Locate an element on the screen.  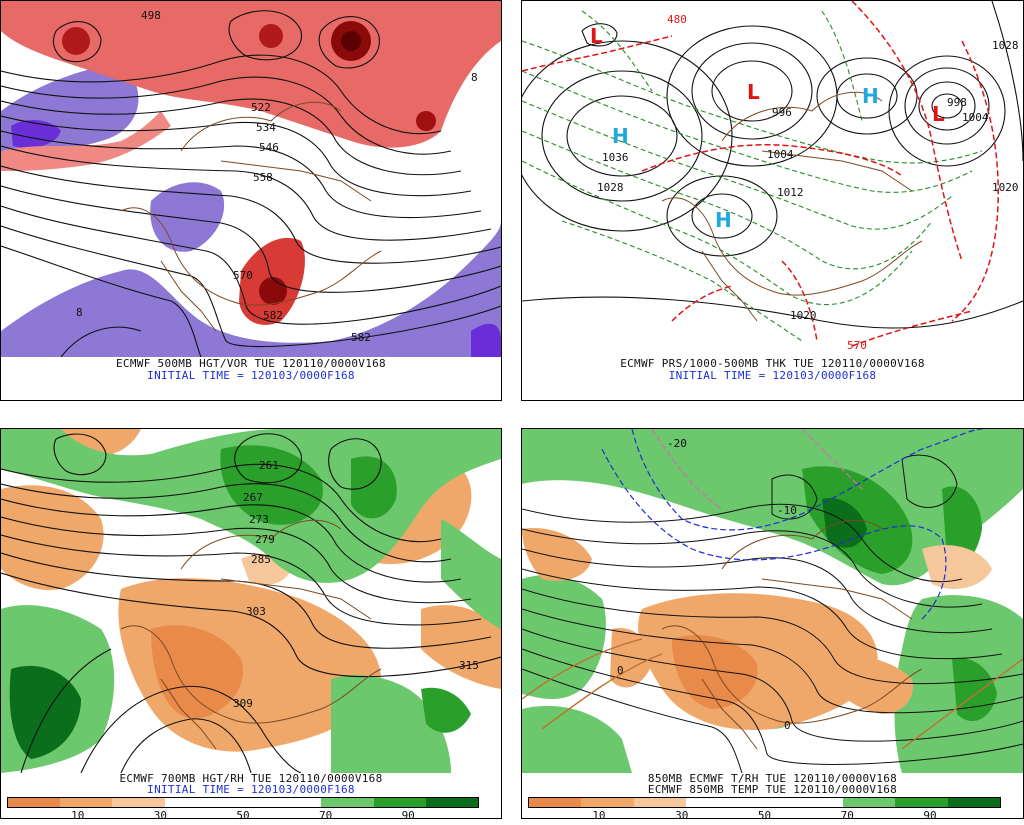
contour-labels-700: 261 267 273 279 285 303 309 315 is located at coordinates (356, 584).